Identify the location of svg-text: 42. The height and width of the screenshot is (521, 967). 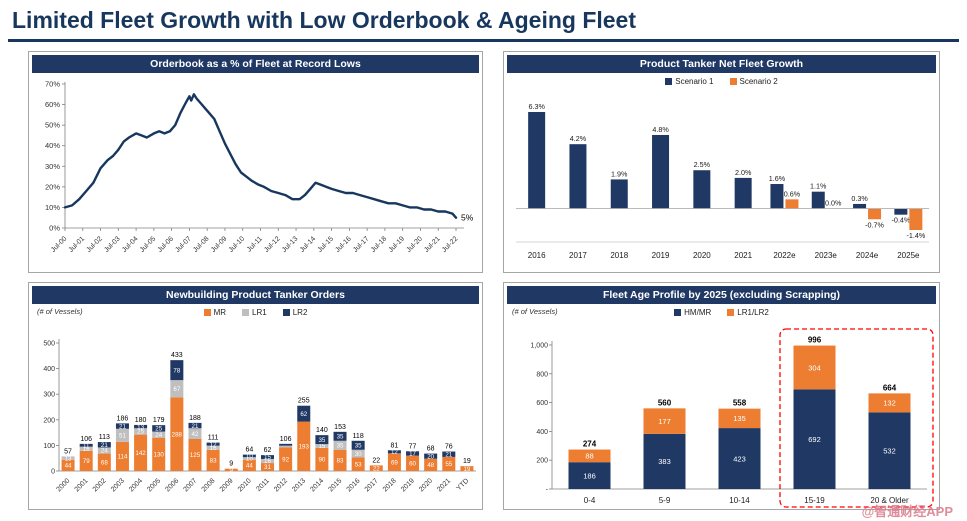
(195, 434).